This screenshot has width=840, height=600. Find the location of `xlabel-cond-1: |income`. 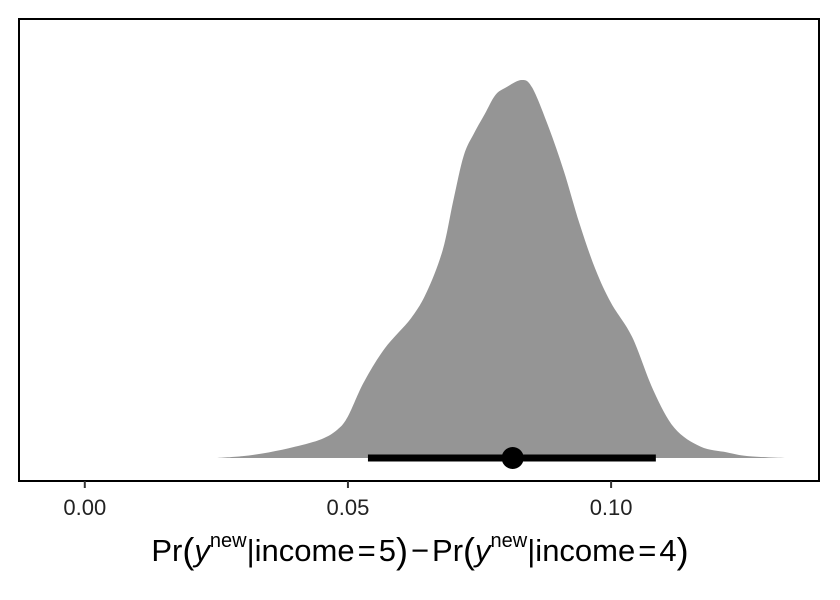

xlabel-cond-1: |income is located at coordinates (300, 550).